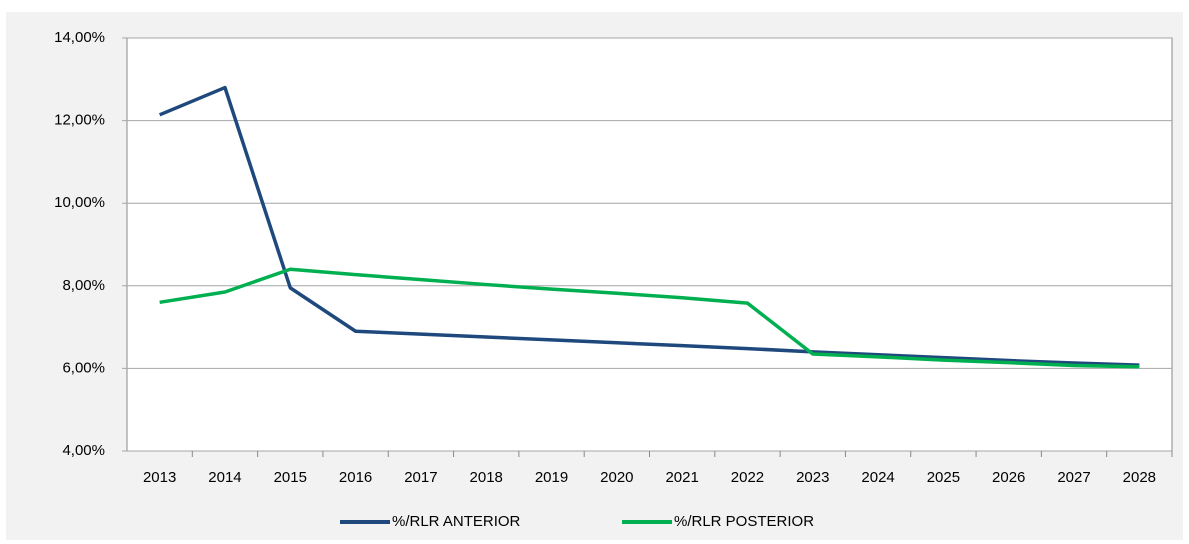 This screenshot has width=1189, height=544. I want to click on y-tick-label: 14,00%, so click(79, 37).